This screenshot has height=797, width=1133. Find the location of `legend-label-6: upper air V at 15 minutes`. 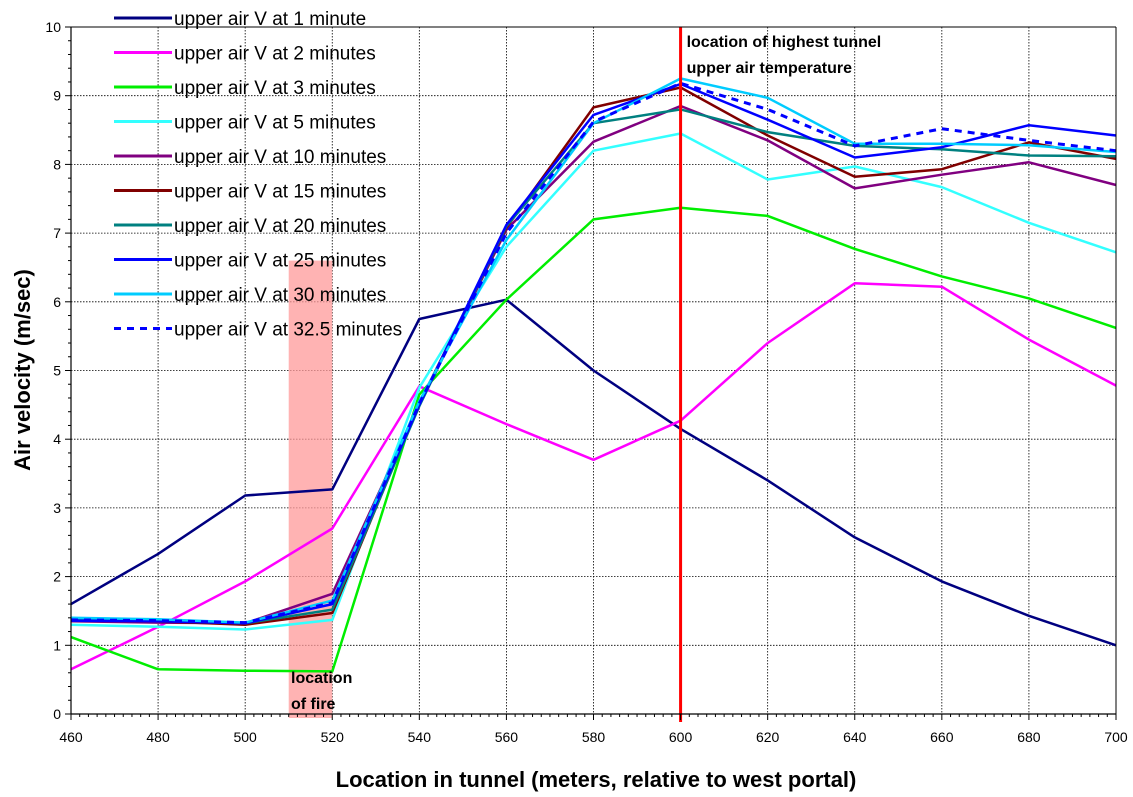

legend-label-6: upper air V at 15 minutes is located at coordinates (280, 192).